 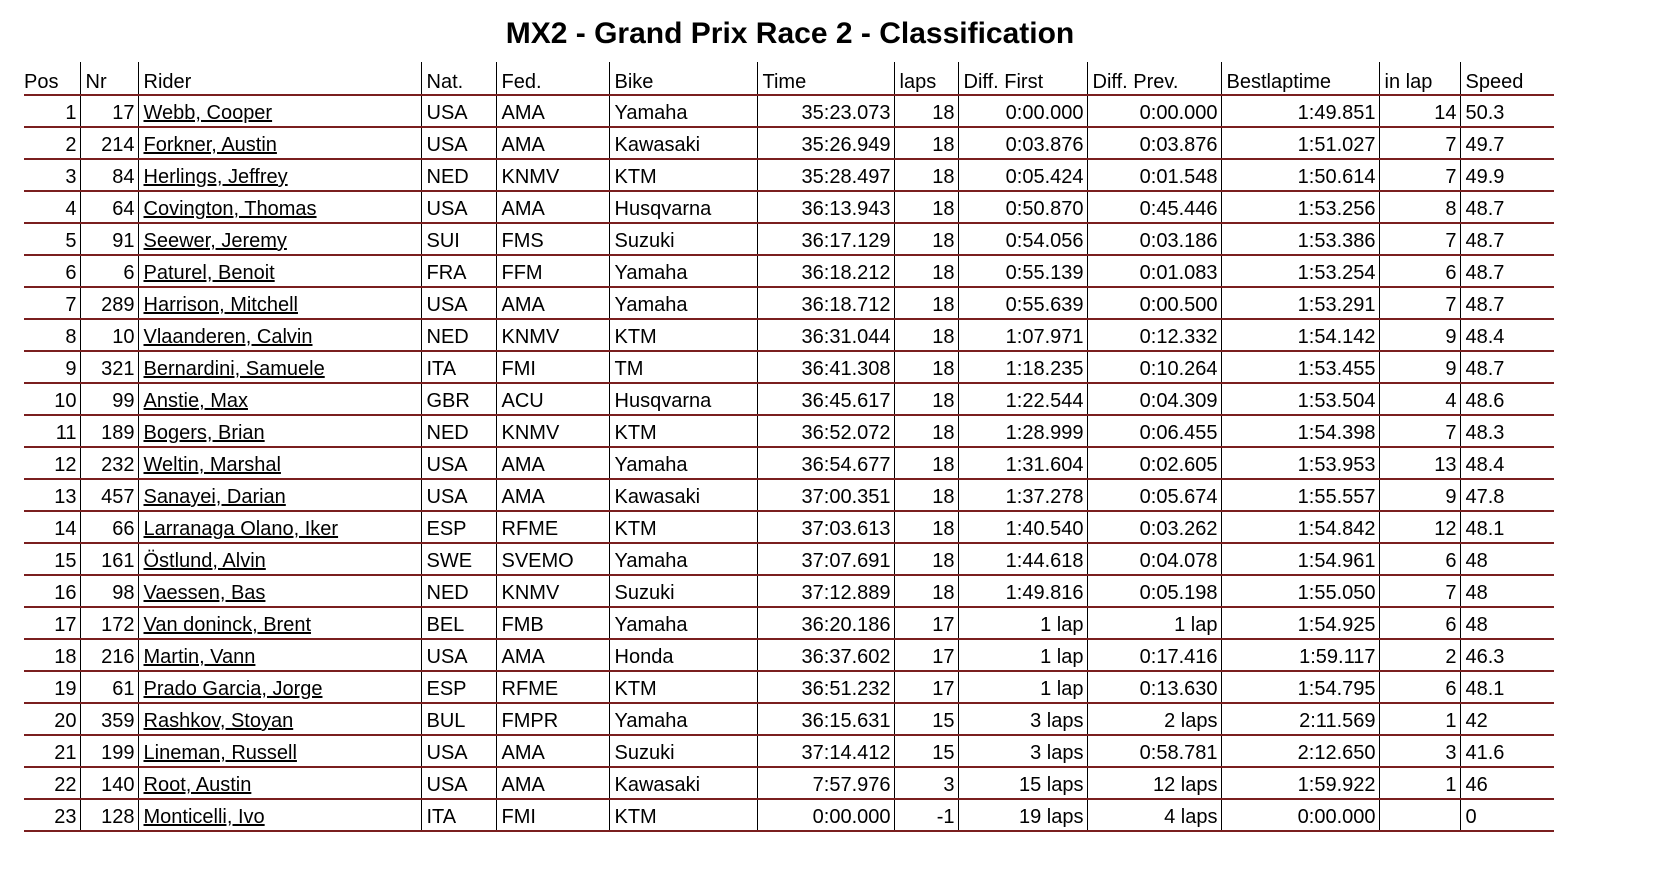 I want to click on cell-pos: 9, so click(x=52, y=367).